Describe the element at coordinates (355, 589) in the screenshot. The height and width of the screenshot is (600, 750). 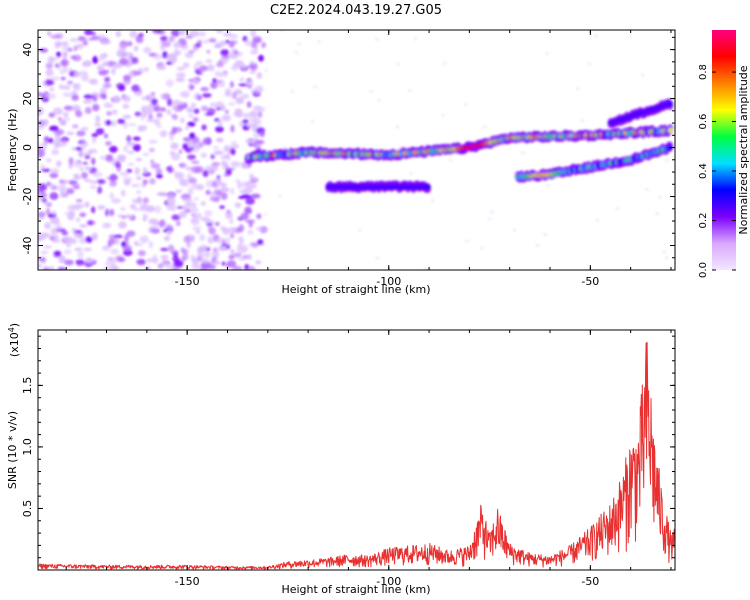
I see `snr-x-label: Height of straight line (km)` at that location.